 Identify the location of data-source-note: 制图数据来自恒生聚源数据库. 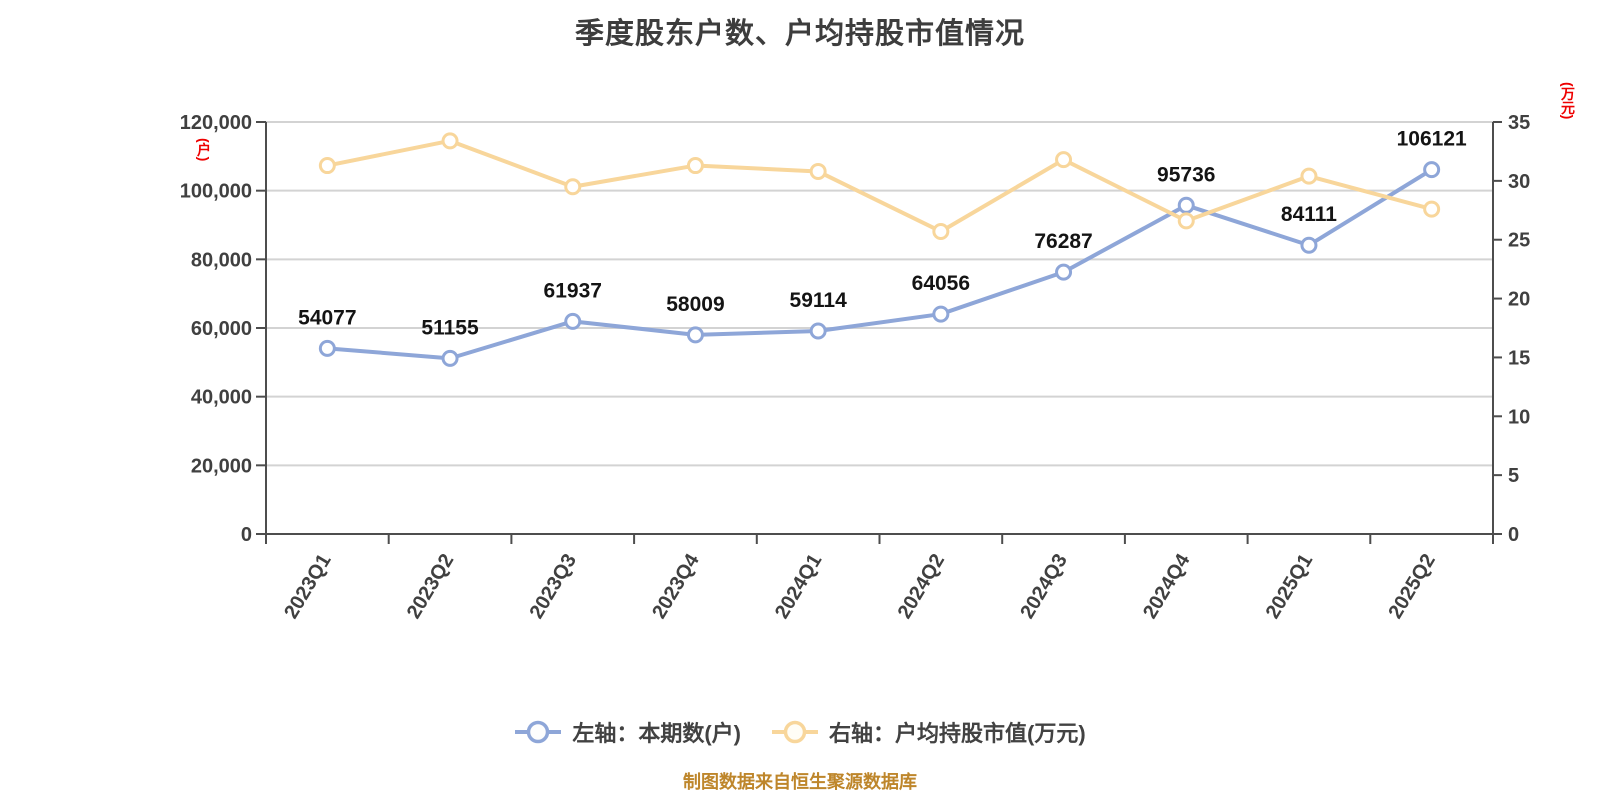
(800, 782).